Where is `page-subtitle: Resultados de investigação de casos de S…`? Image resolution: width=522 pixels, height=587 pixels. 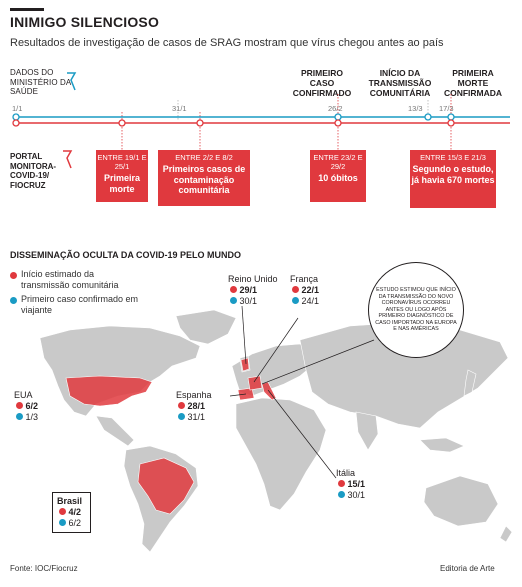
page-subtitle: Resultados de investigação de casos de S… is located at coordinates (227, 43).